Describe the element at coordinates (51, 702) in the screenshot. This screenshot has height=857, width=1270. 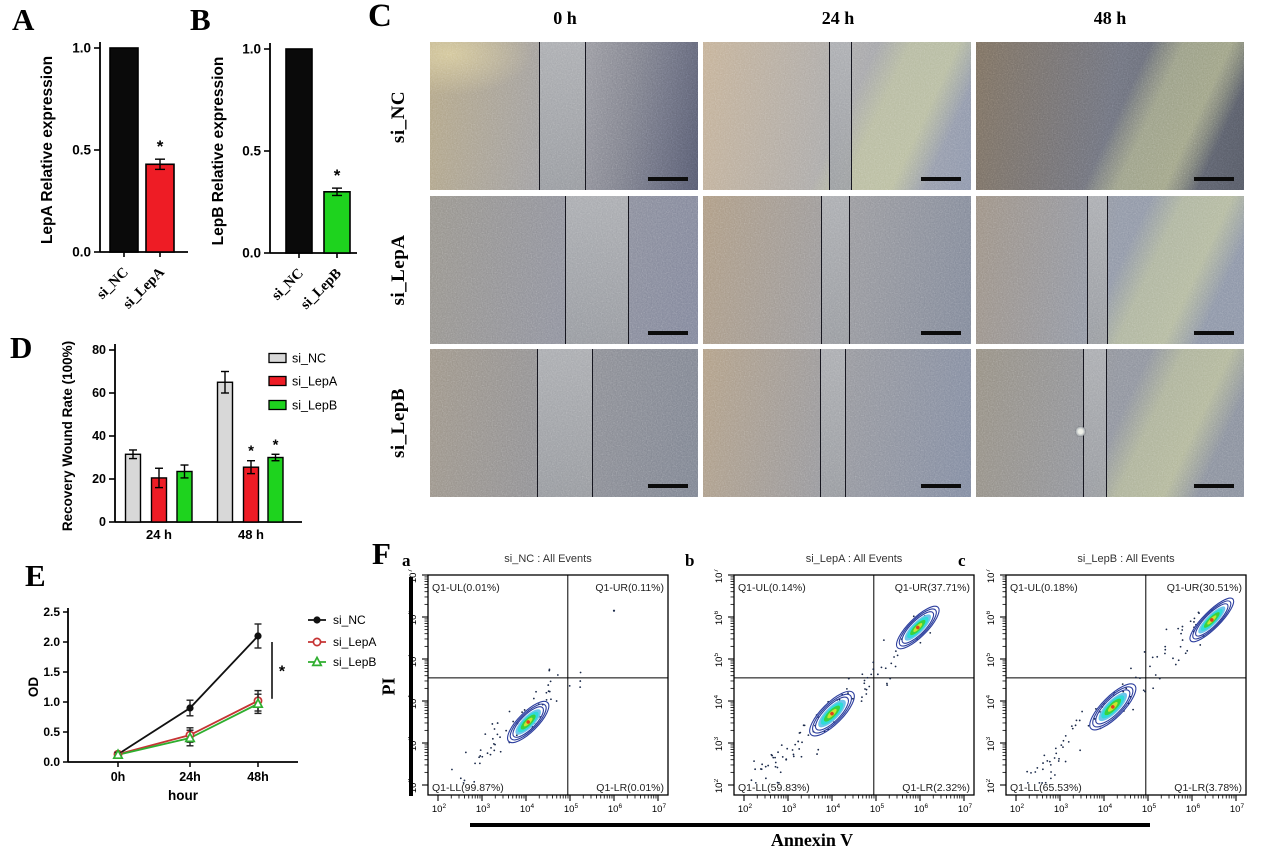
I see `y-tick-label: 1.0` at that location.